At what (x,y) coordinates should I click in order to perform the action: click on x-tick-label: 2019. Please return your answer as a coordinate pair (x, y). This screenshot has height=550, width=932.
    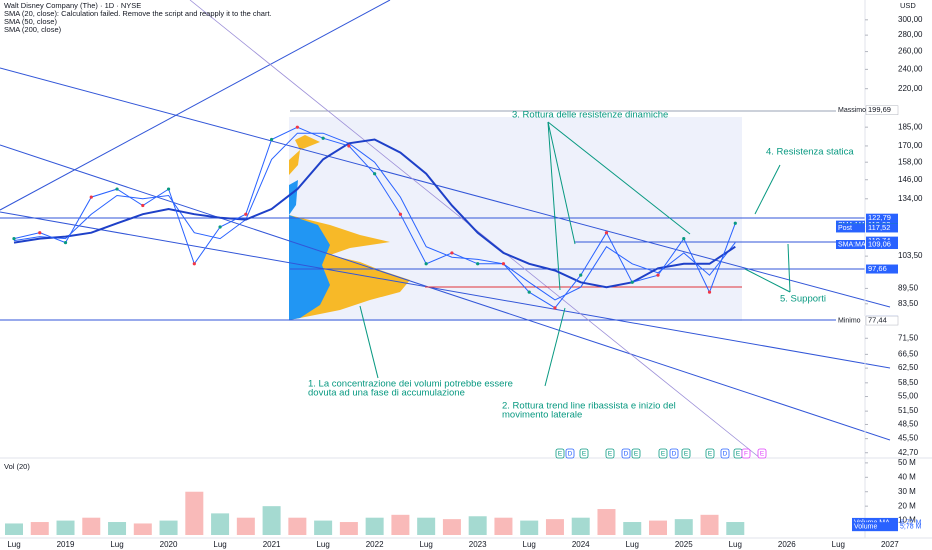
    Looking at the image, I should click on (66, 544).